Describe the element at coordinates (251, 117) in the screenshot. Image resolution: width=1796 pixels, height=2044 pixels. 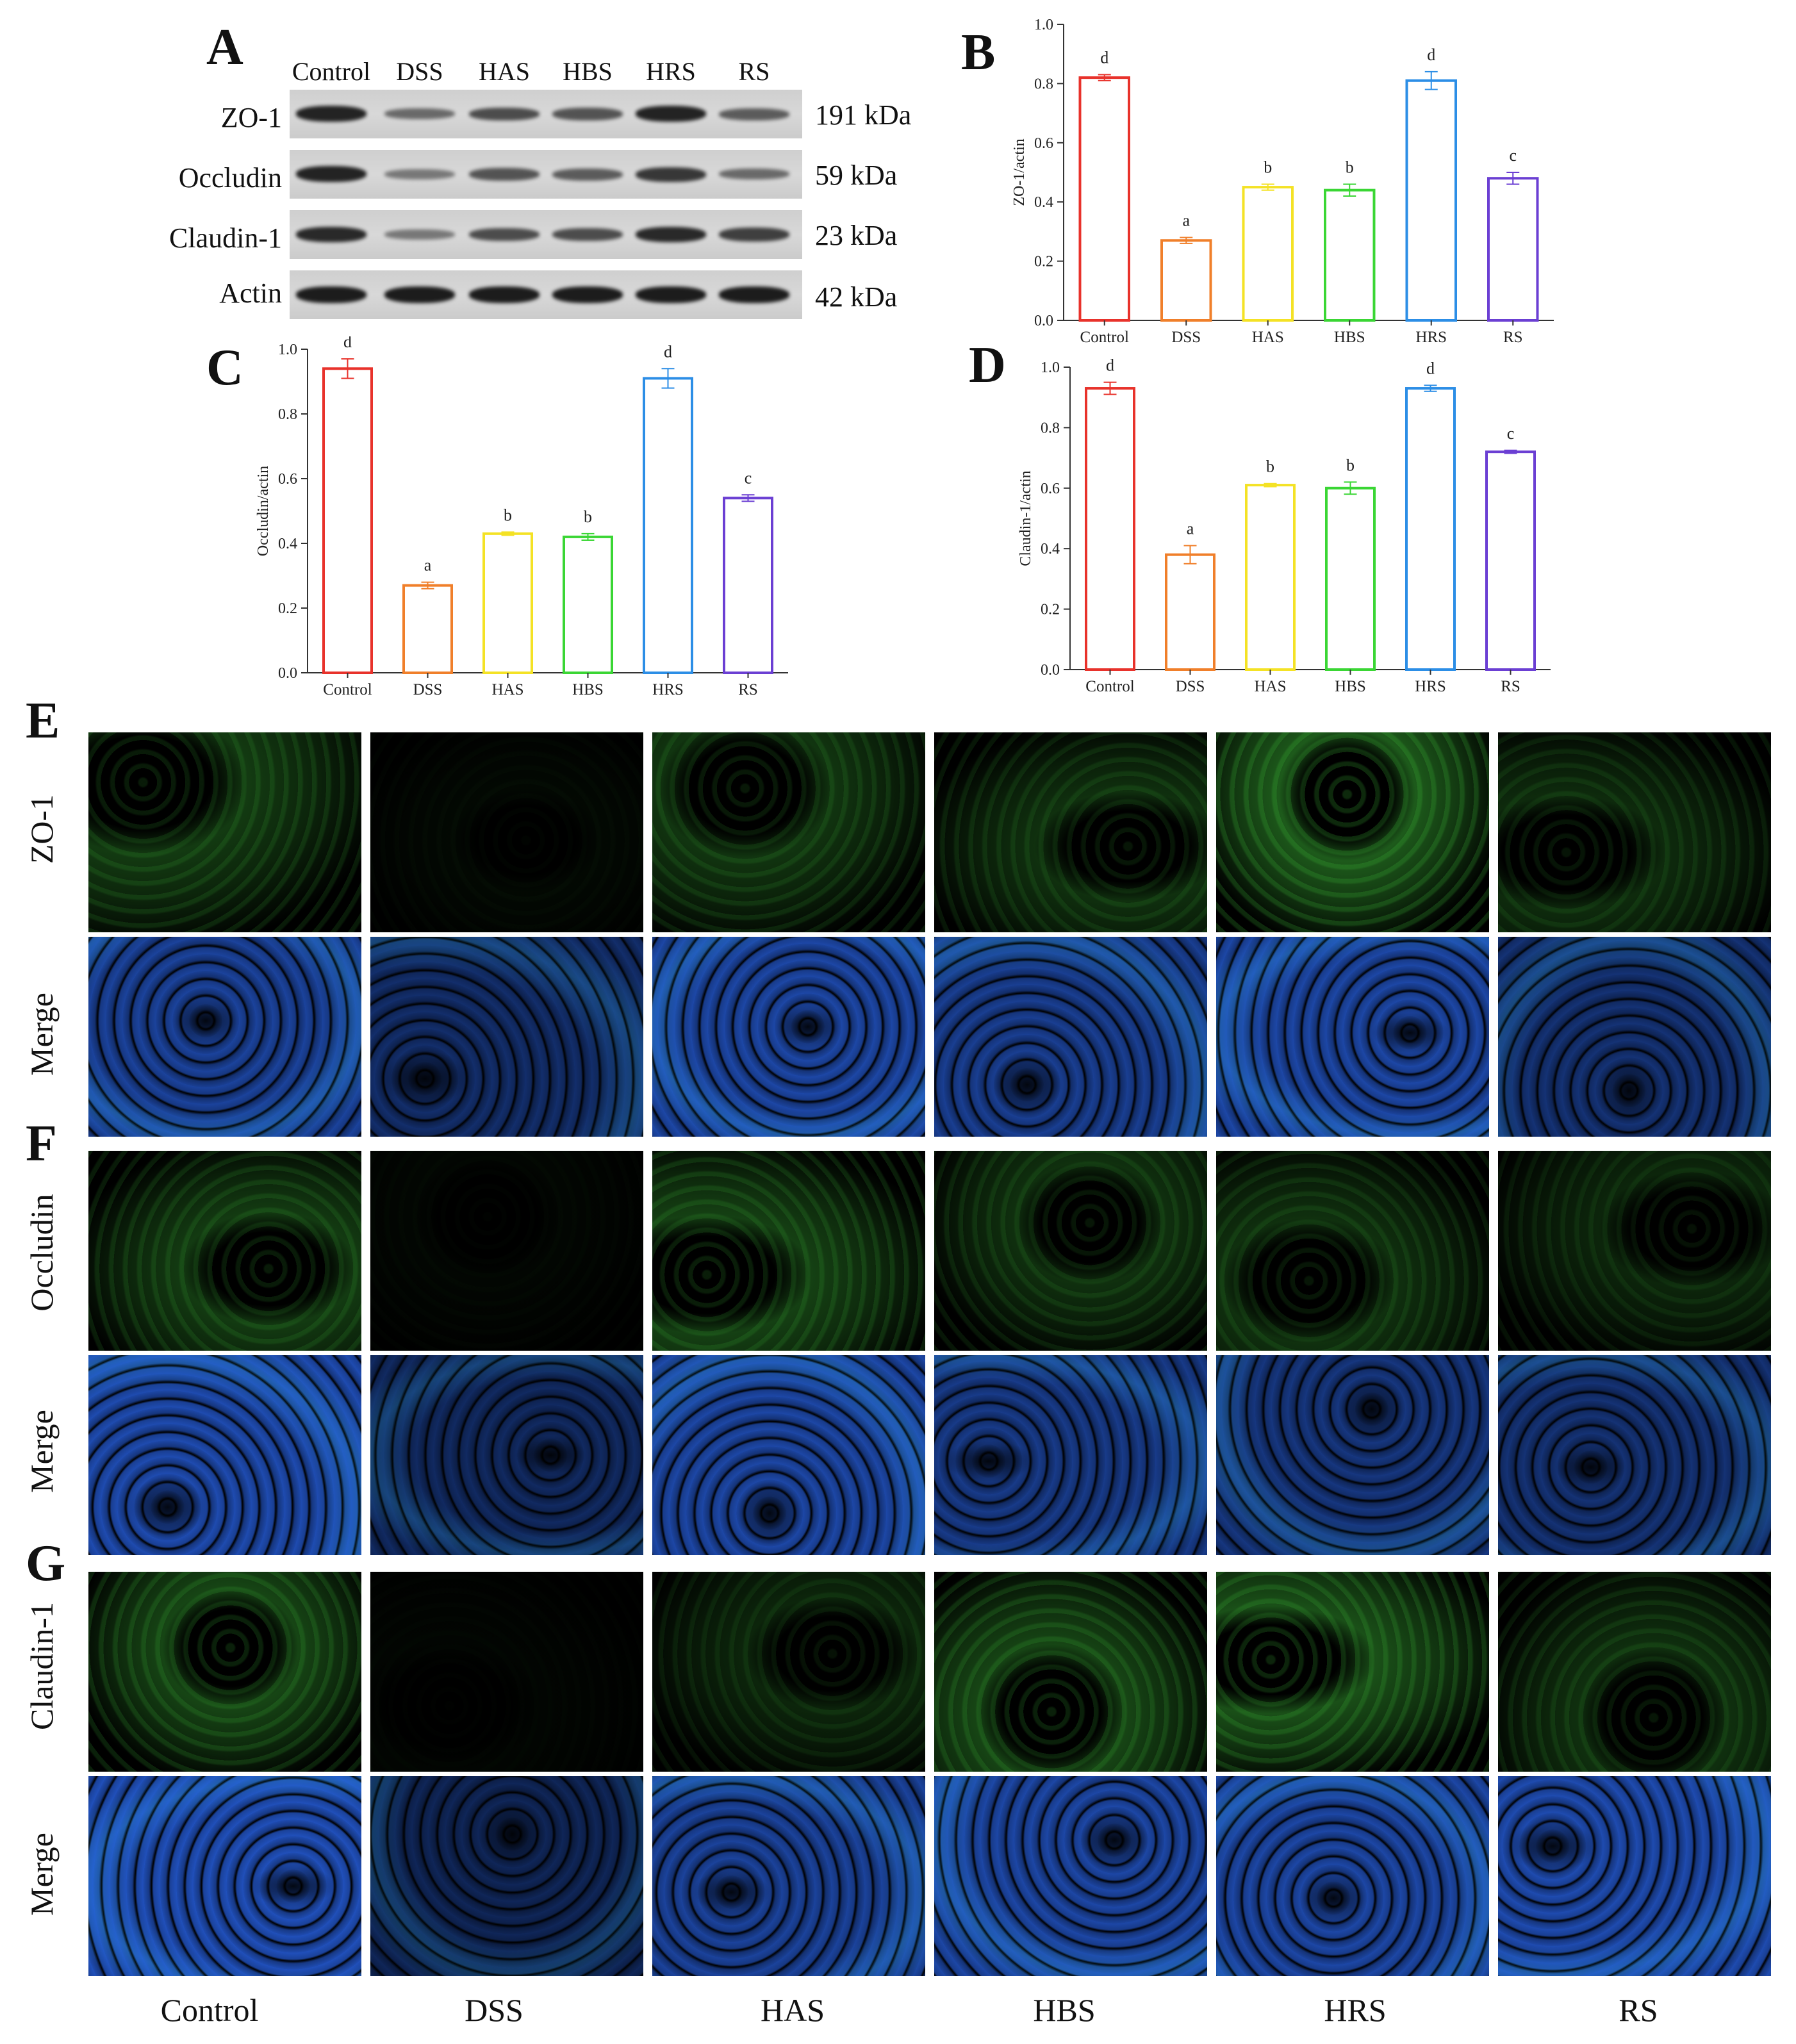
I see `wb-protein-zo1: ZO-1` at that location.